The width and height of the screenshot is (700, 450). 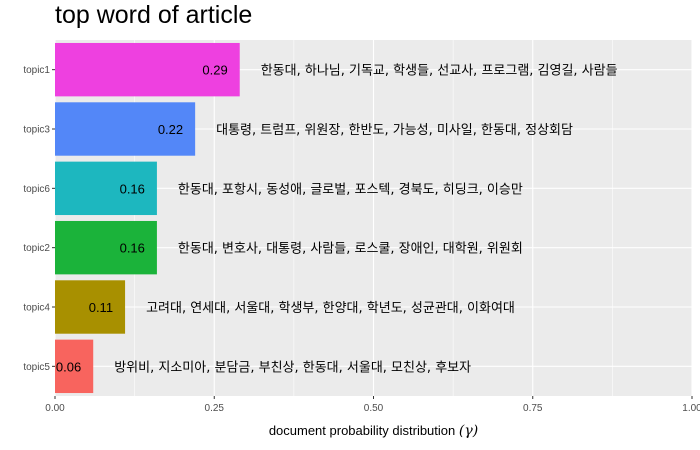 I want to click on y-tick-label-topic5: topic5, so click(x=36, y=367).